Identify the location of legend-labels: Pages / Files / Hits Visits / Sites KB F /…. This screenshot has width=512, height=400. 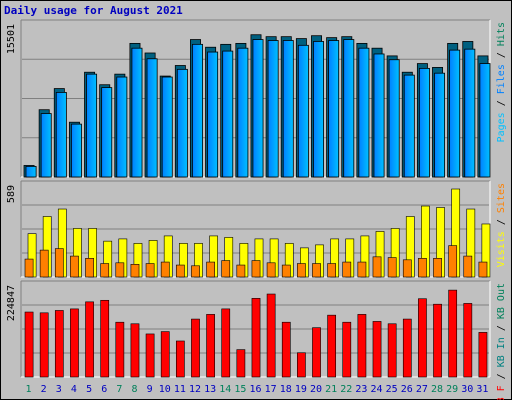
(501, 211).